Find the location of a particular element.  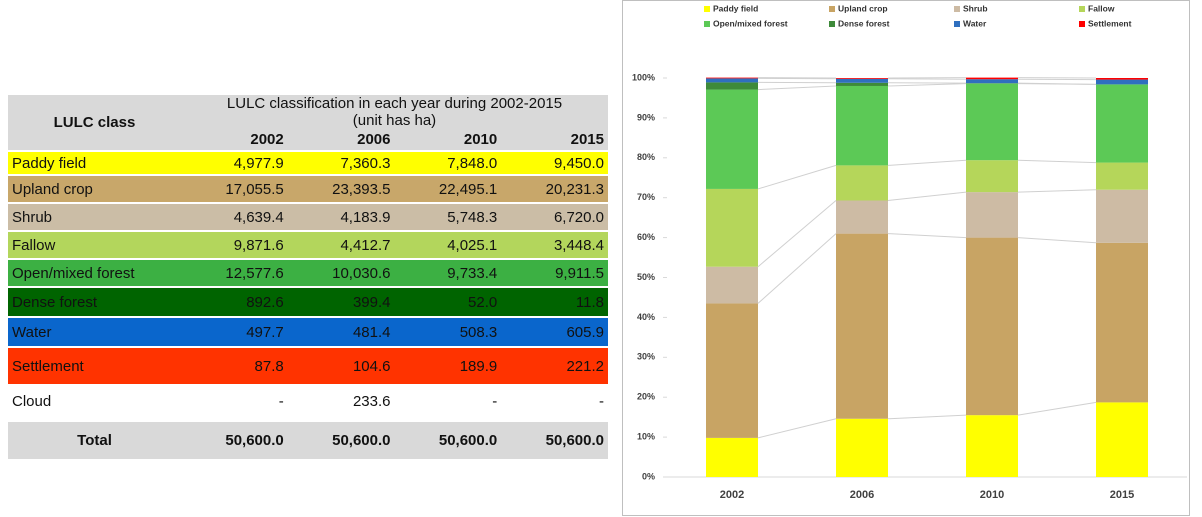

legend-label: Open/mixed forest is located at coordinates (750, 23).